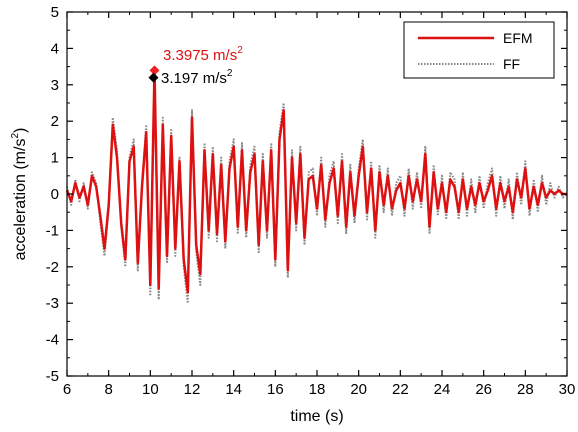  What do you see at coordinates (55, 158) in the screenshot?
I see `y-tick-label: 1` at bounding box center [55, 158].